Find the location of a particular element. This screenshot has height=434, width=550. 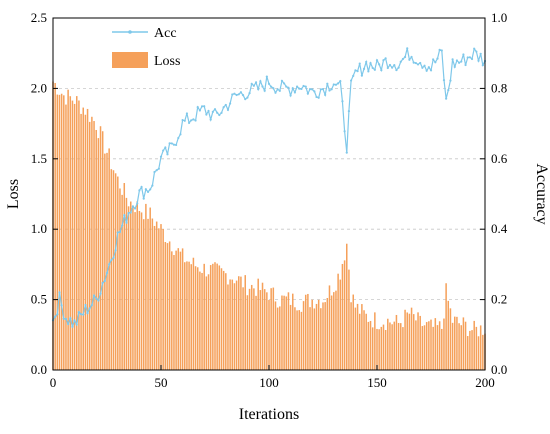

legend-acc-marker is located at coordinates (130, 32).